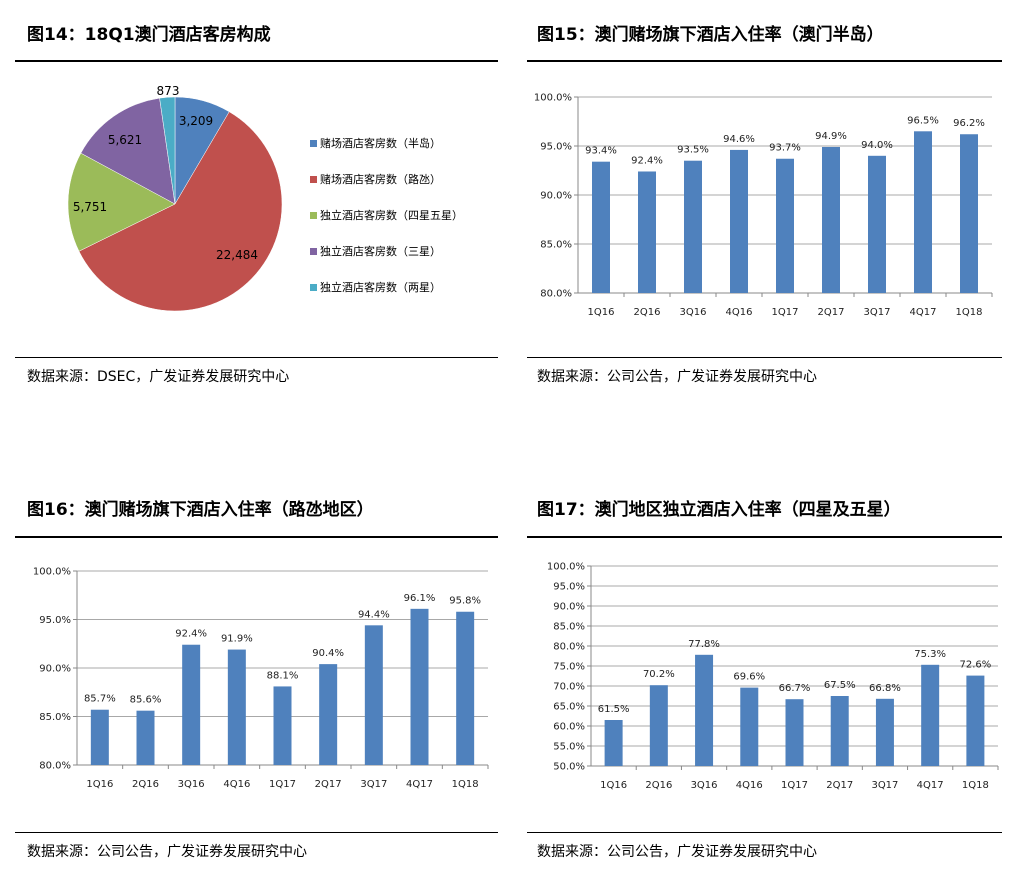 This screenshot has height=872, width=1032. Describe the element at coordinates (420, 598) in the screenshot. I see `bar-data-label: 96.1%` at that location.